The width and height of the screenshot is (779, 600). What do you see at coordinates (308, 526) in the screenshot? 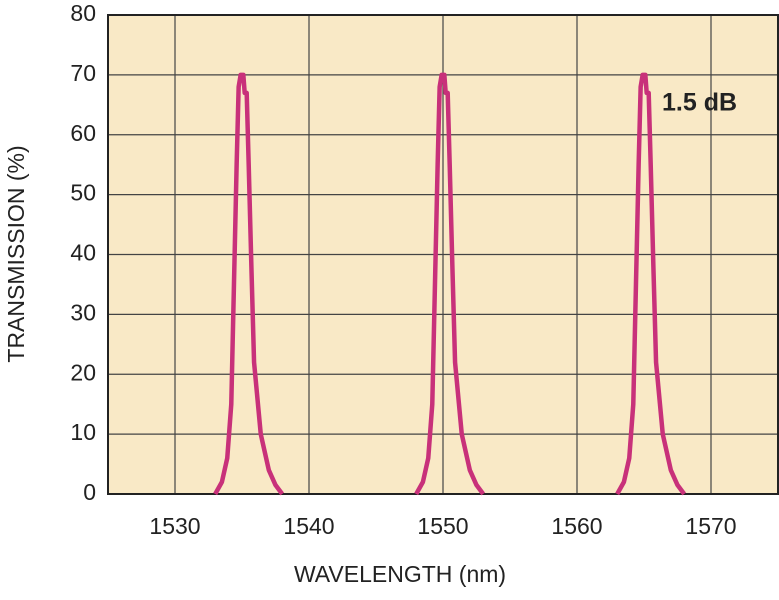
I see `x-tick-label: 1540` at bounding box center [308, 526].